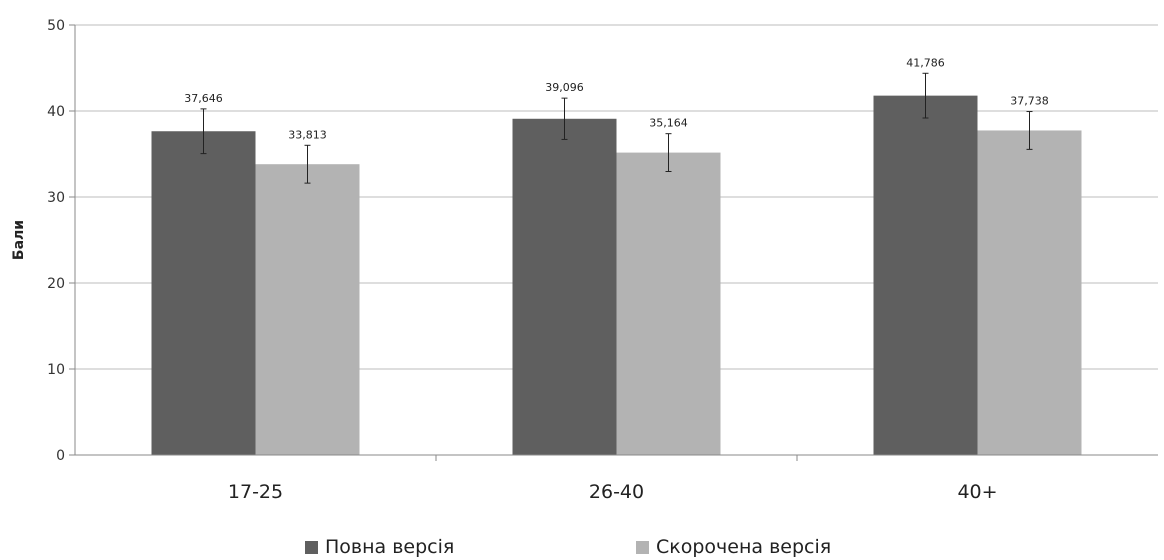  What do you see at coordinates (19, 240) in the screenshot?
I see `y-axis-label: Бали` at bounding box center [19, 240].